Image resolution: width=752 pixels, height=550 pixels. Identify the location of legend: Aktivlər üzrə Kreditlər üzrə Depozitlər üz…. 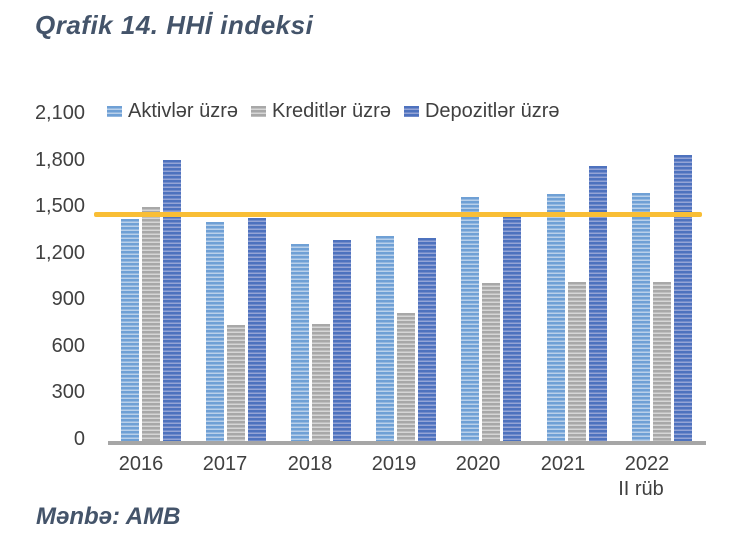
(333, 111).